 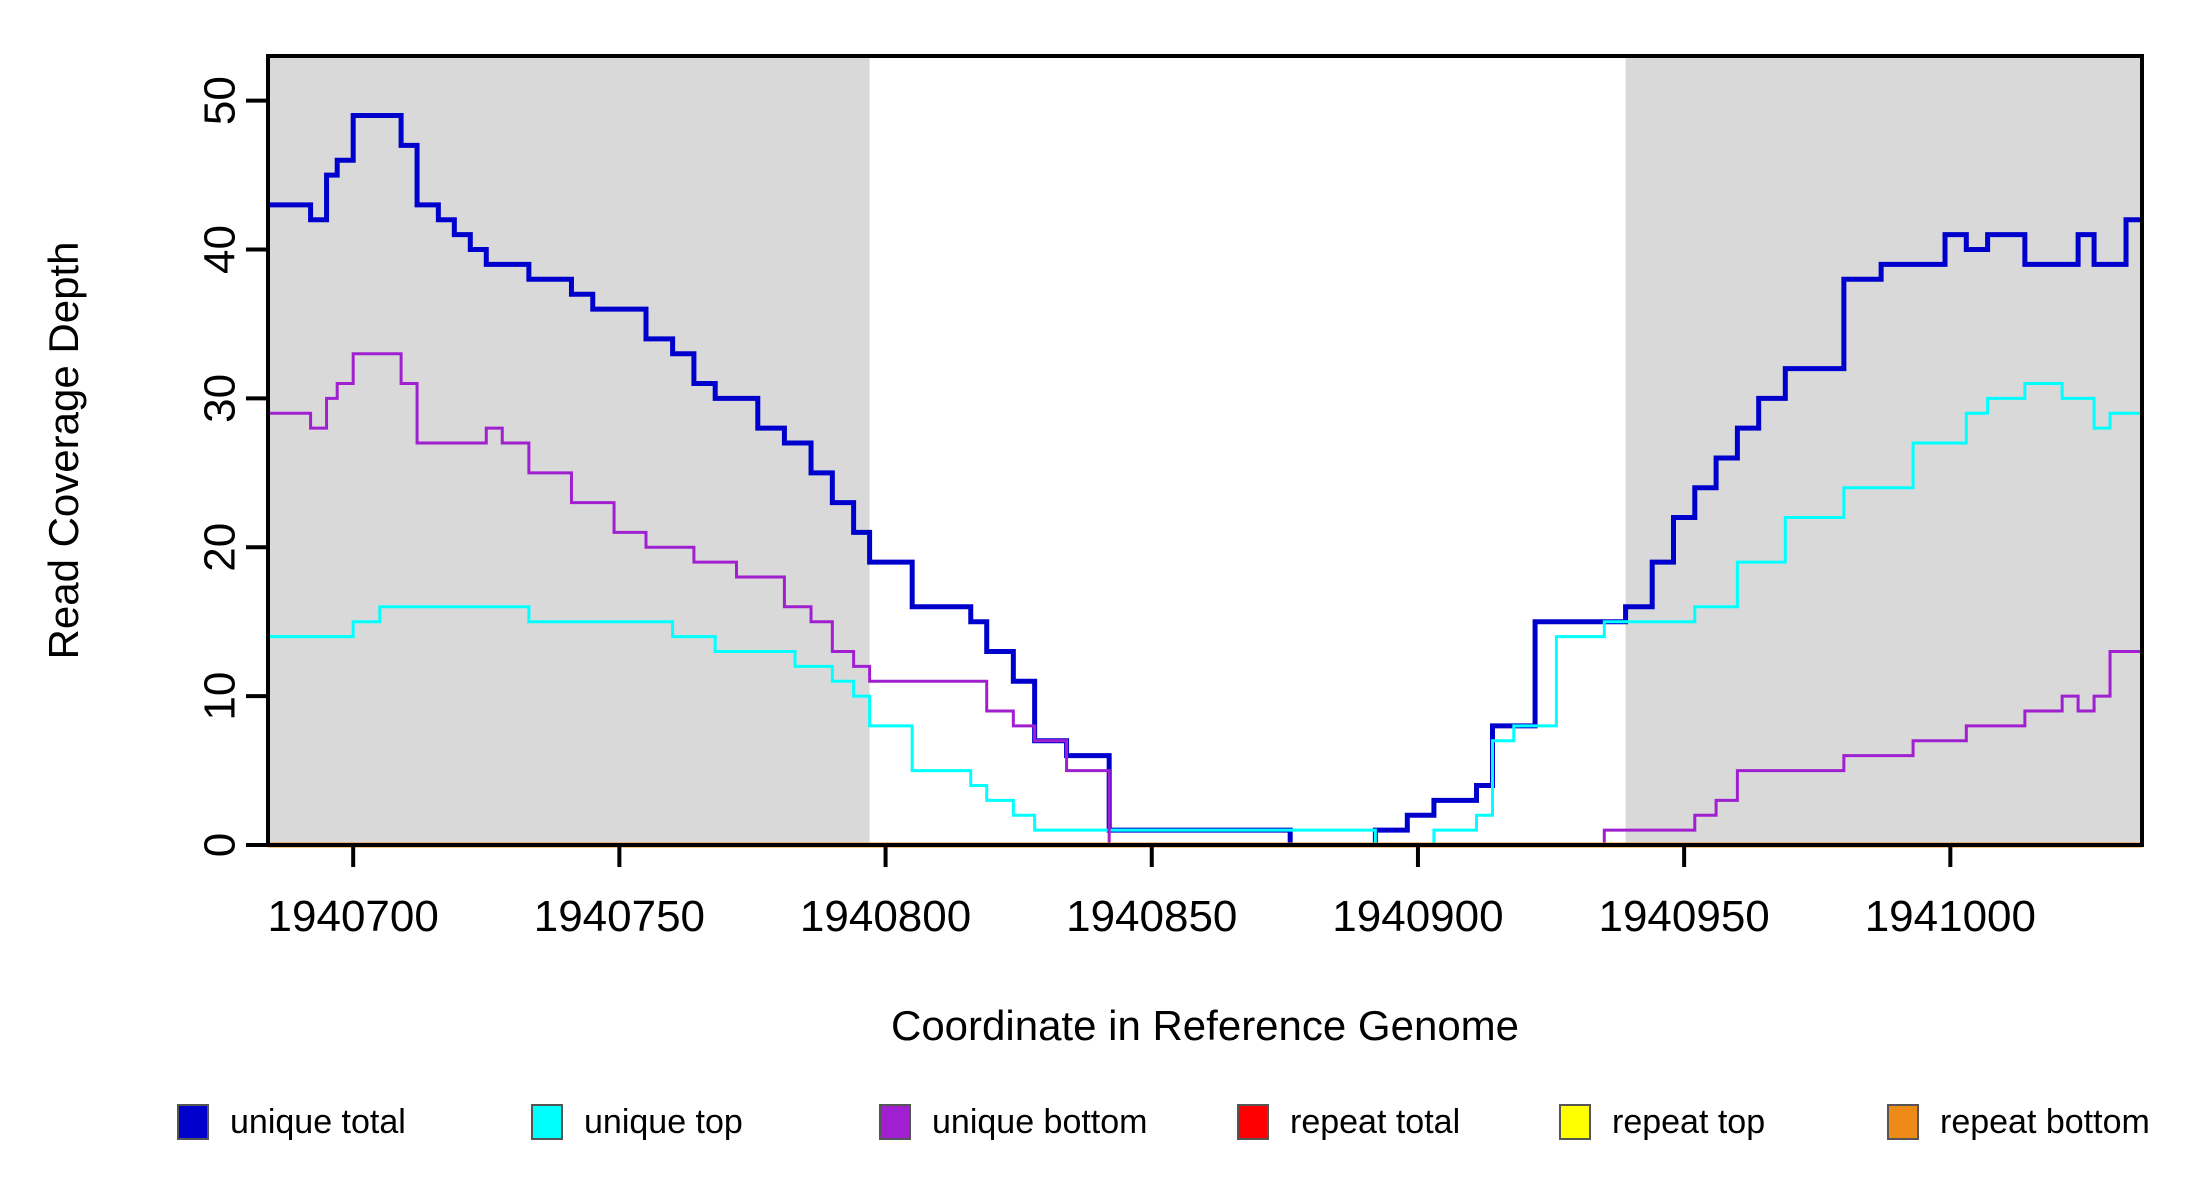 I want to click on y-tick-label: 20, so click(x=220, y=547).